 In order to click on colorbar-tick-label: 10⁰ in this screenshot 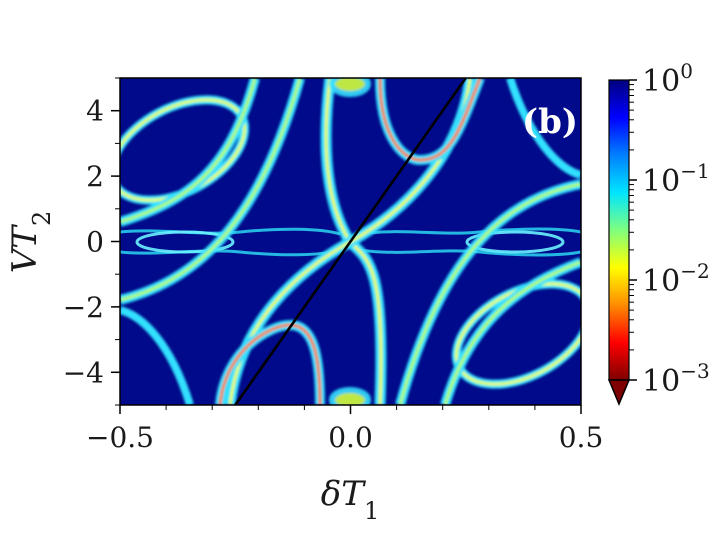, I will do `click(667, 79)`.